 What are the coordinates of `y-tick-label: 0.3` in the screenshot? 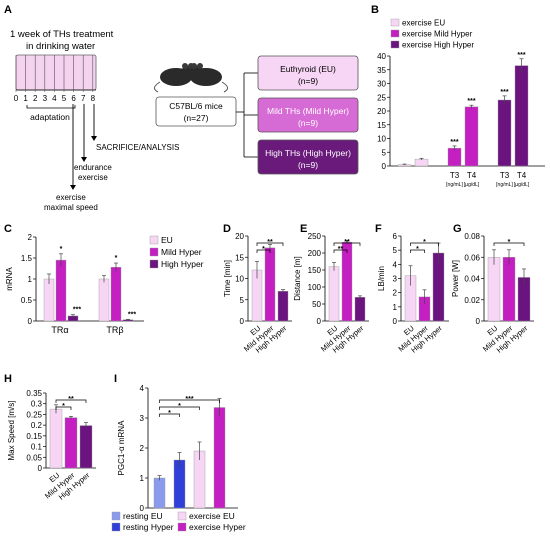 It's located at (37, 404).